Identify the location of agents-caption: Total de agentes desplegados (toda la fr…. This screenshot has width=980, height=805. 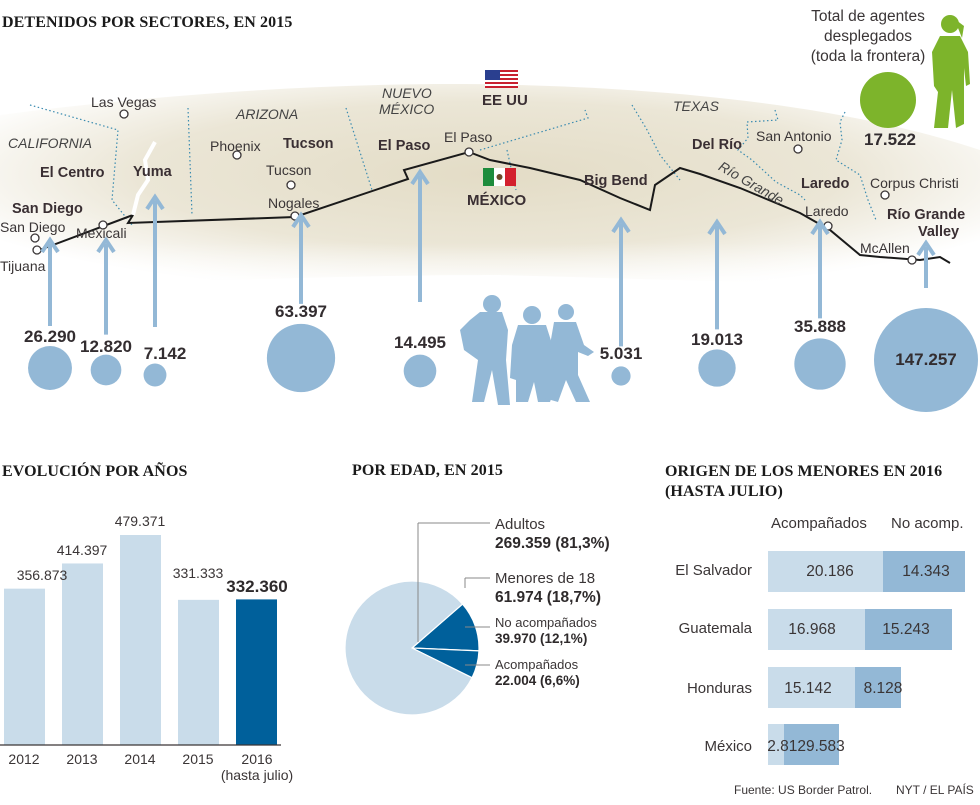
(868, 37).